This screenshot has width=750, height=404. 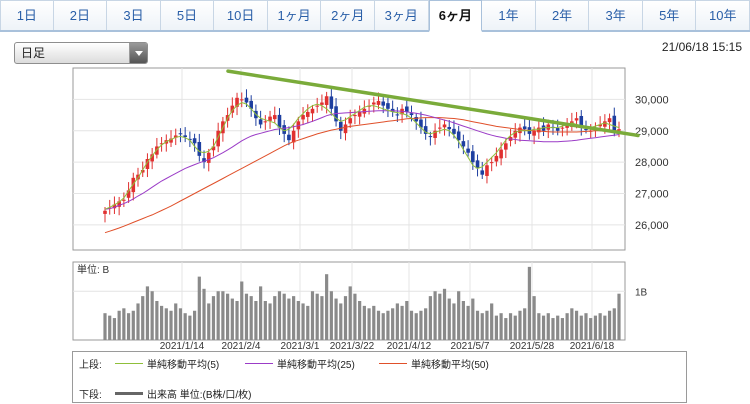 What do you see at coordinates (669, 15) in the screenshot?
I see `period-tab: 5年` at bounding box center [669, 15].